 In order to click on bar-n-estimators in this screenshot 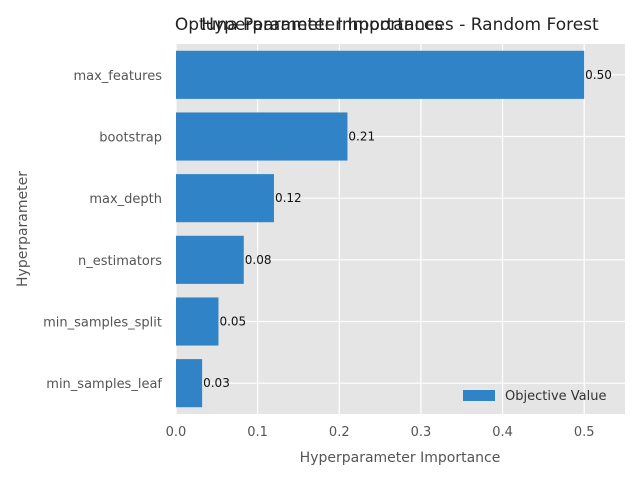, I will do `click(210, 259)`.